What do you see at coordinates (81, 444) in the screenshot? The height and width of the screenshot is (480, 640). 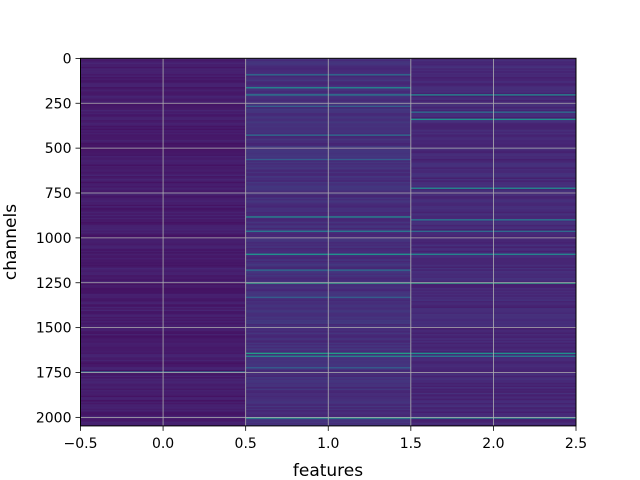 I see `x-tick-label: −0.5` at bounding box center [81, 444].